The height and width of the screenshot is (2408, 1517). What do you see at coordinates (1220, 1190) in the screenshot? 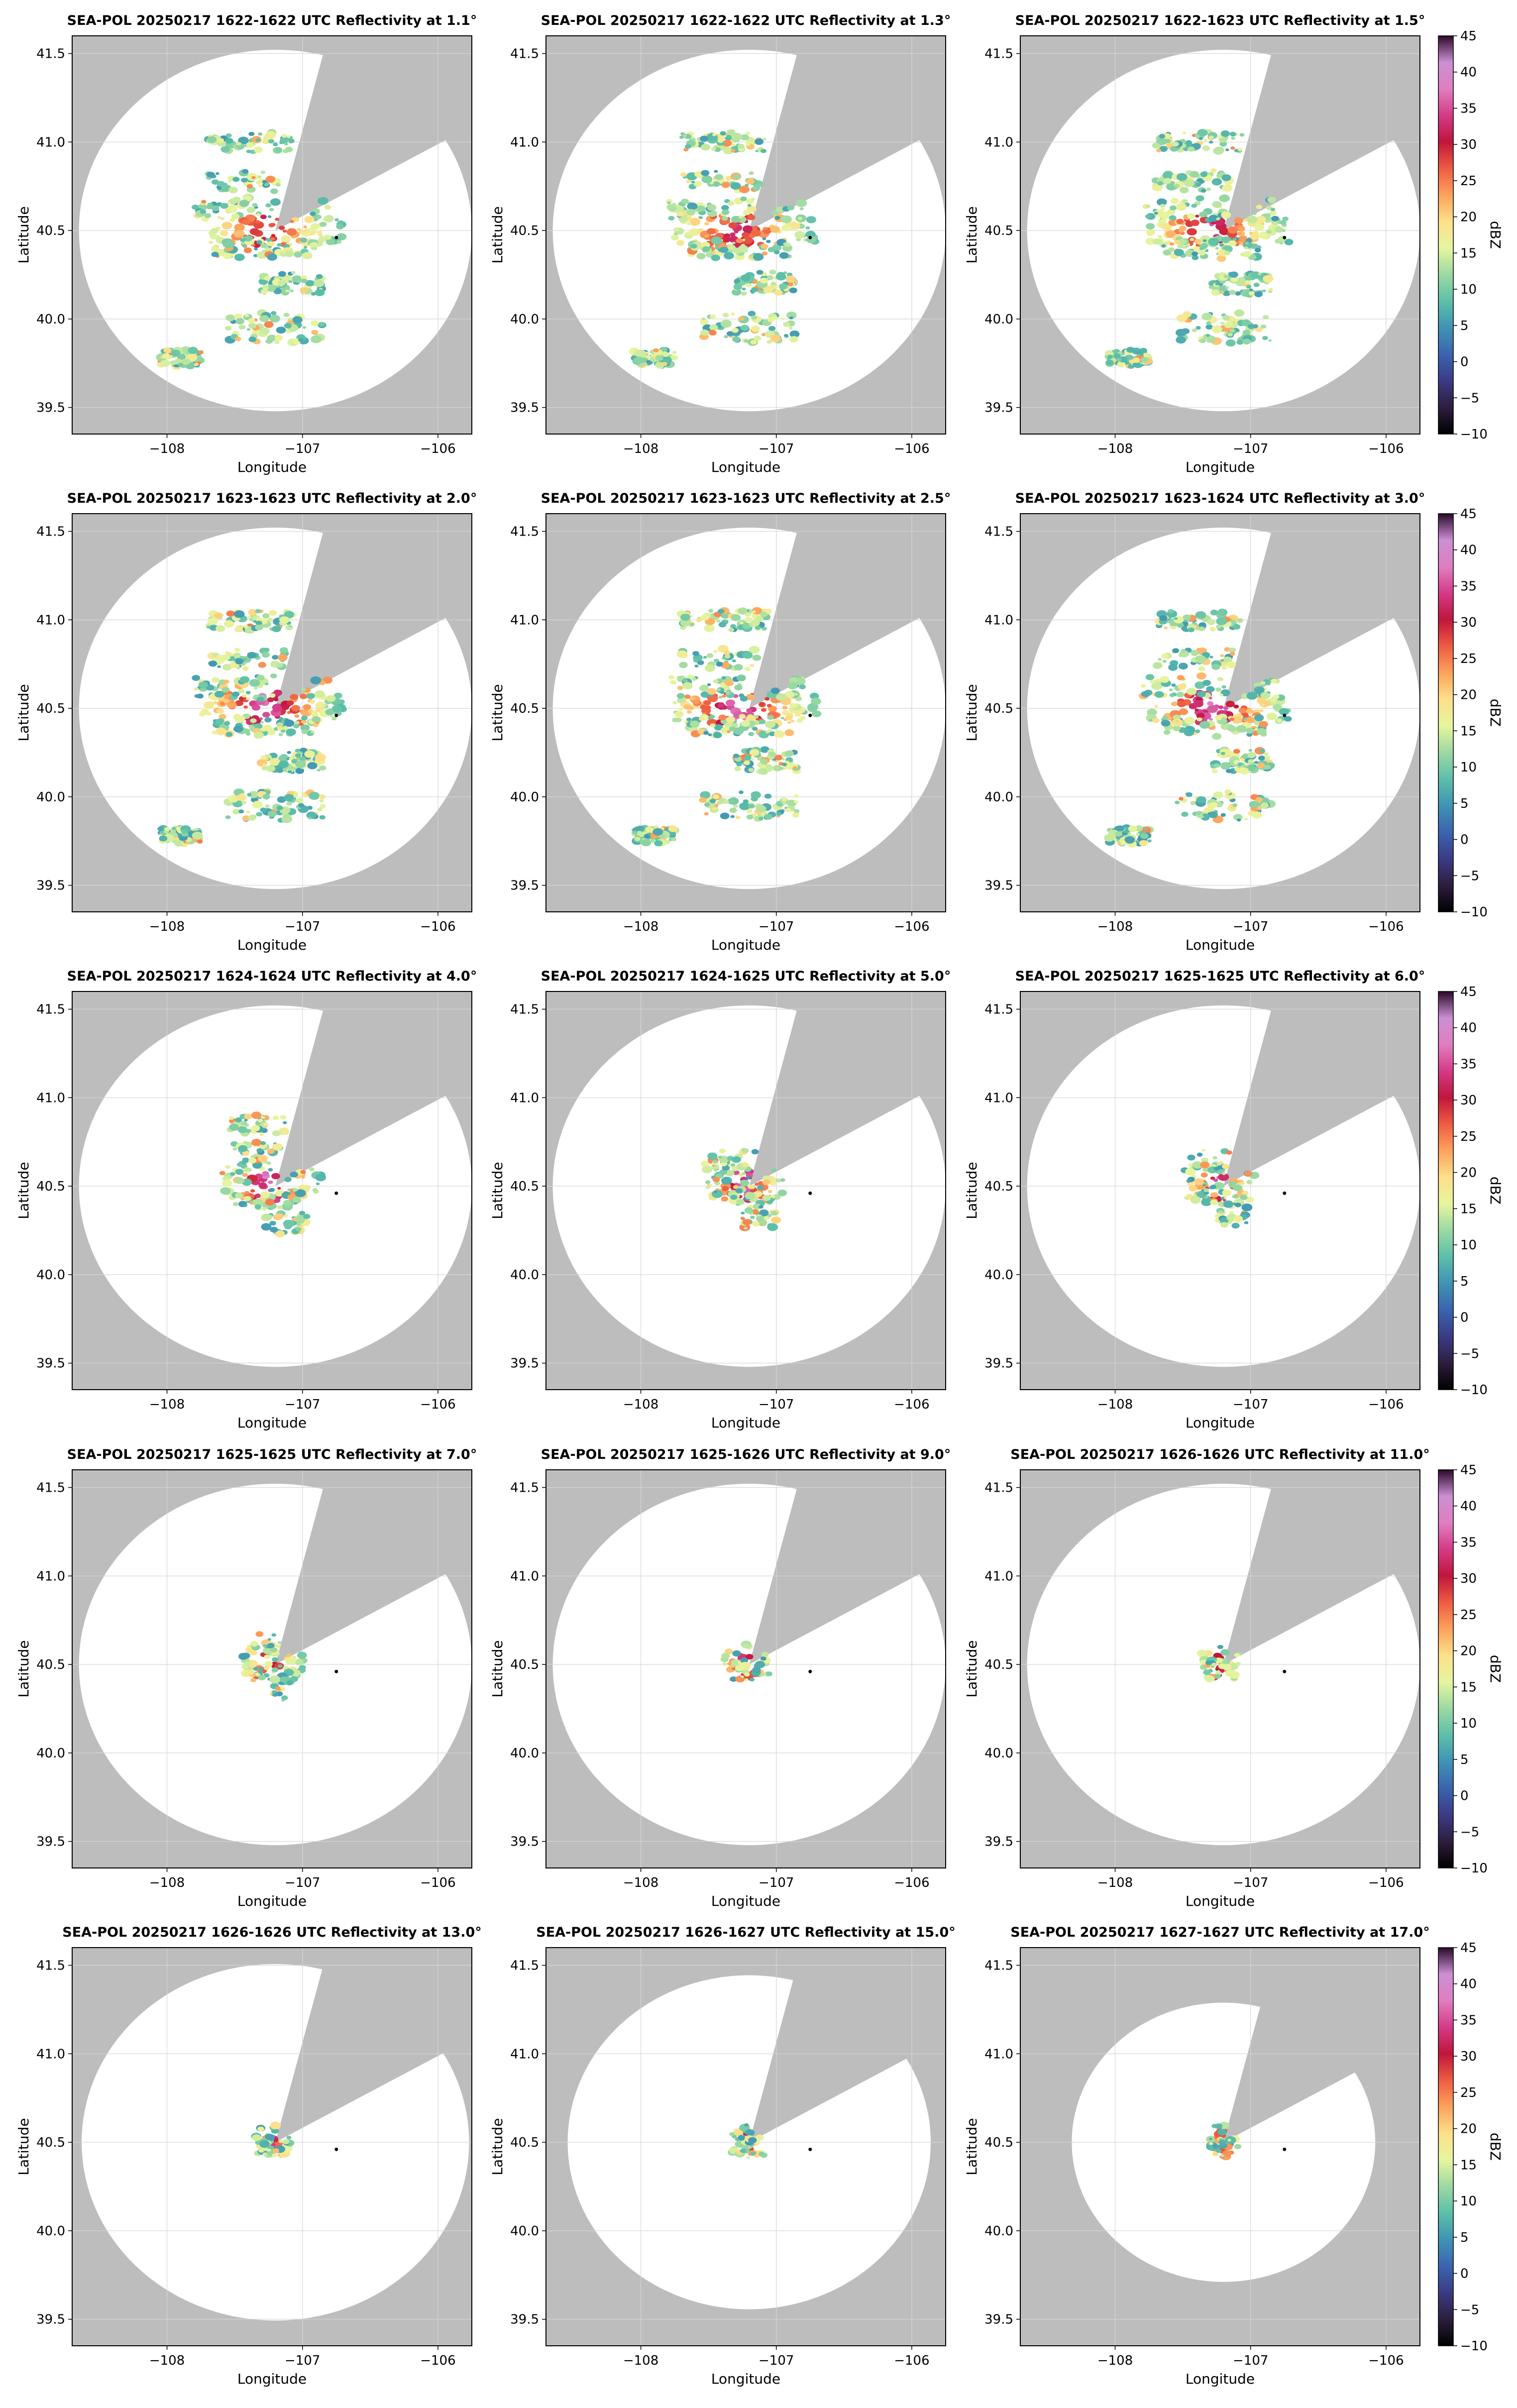
I see `plot-frame` at bounding box center [1220, 1190].